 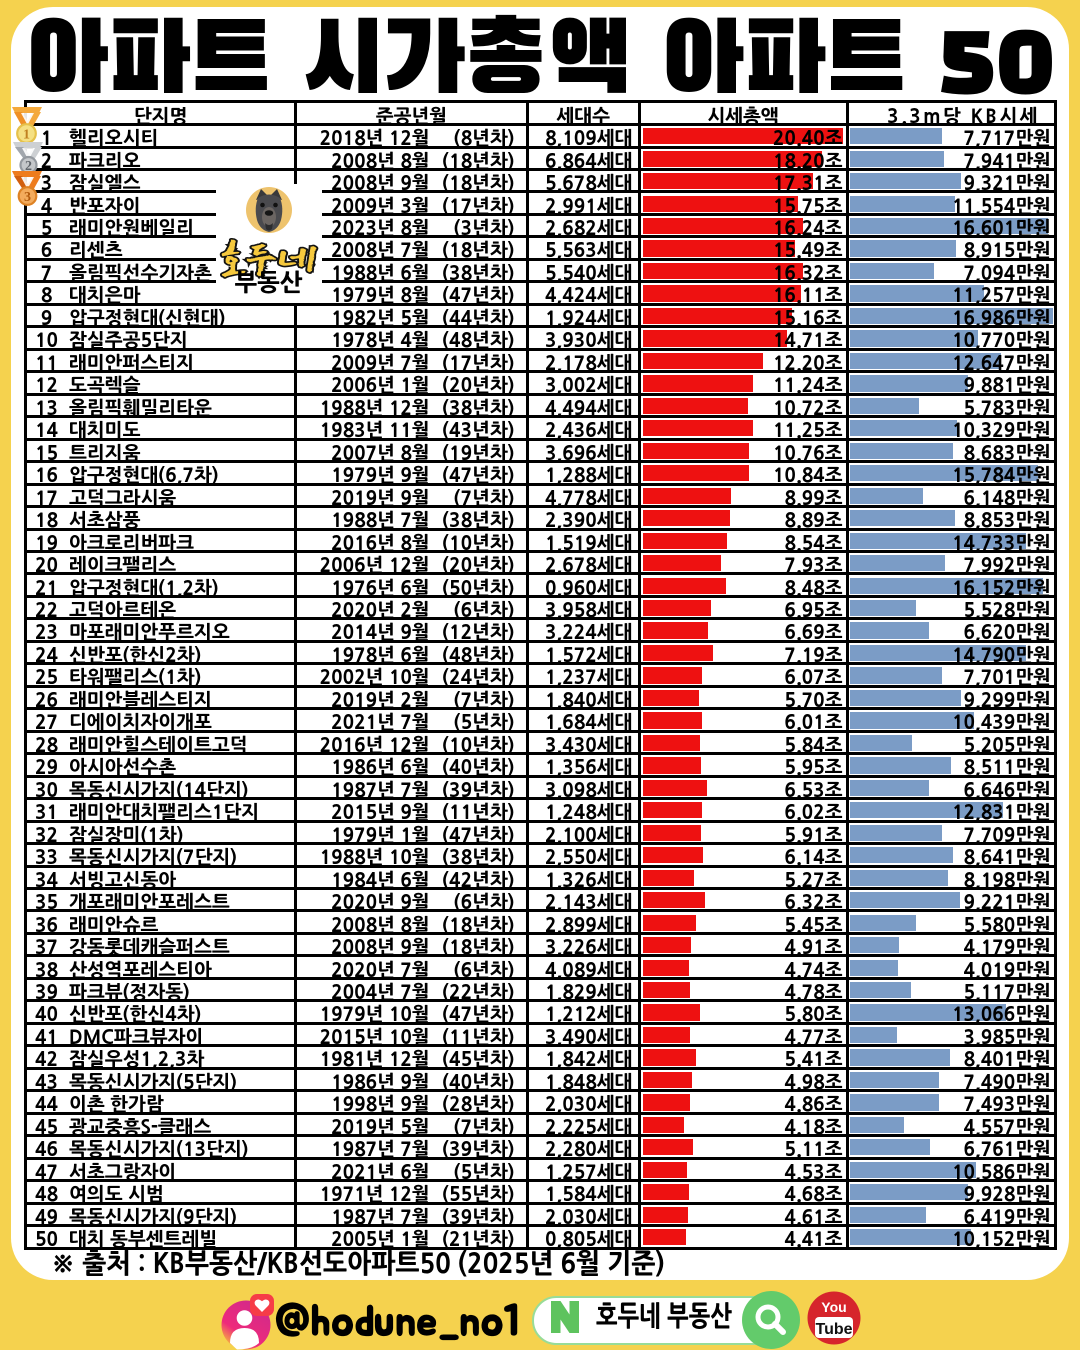 I want to click on svg-text: 1, so click(x=26, y=135).